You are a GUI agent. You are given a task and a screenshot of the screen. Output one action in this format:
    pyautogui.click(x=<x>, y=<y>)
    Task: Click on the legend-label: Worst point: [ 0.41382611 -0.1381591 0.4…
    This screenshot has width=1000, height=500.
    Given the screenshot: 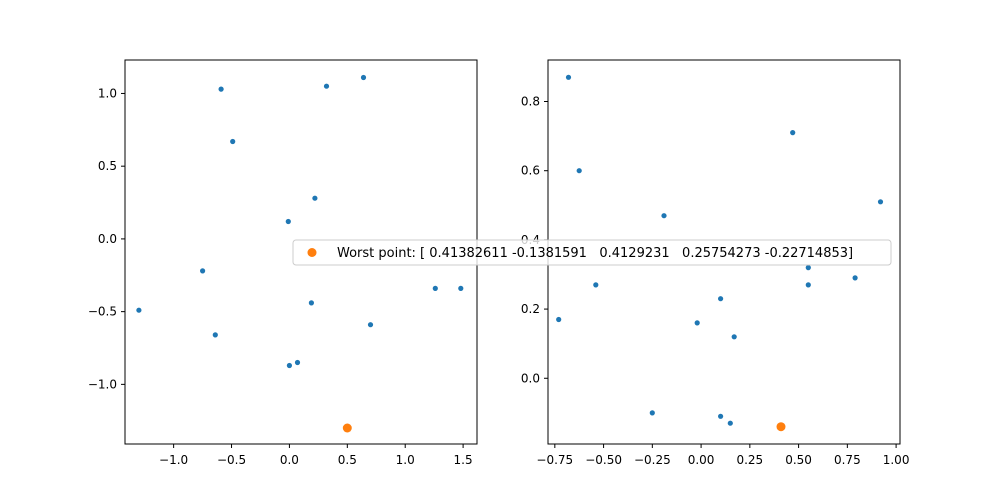 What is the action you would take?
    pyautogui.click(x=595, y=253)
    